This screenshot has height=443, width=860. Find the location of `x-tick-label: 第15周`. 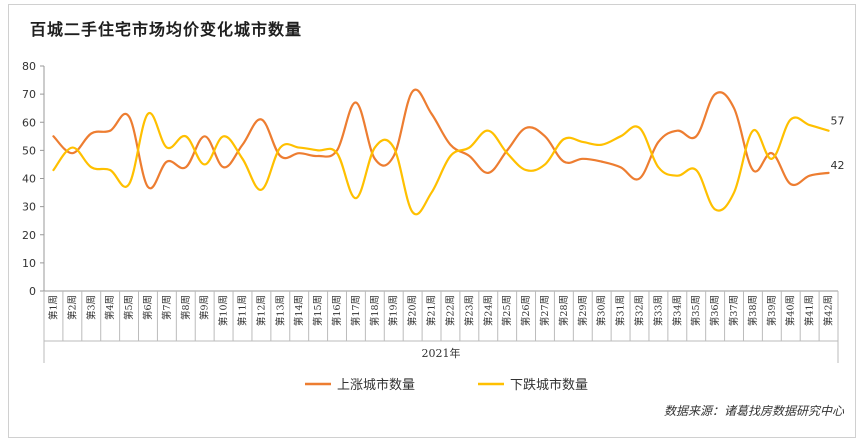

x-tick-label: 第15周 is located at coordinates (318, 310).